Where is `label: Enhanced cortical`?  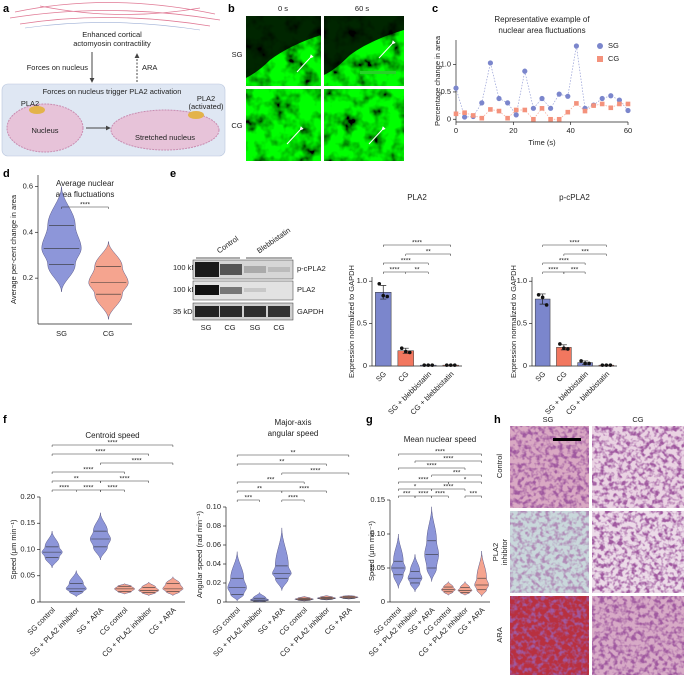 label: Enhanced cortical is located at coordinates (112, 34).